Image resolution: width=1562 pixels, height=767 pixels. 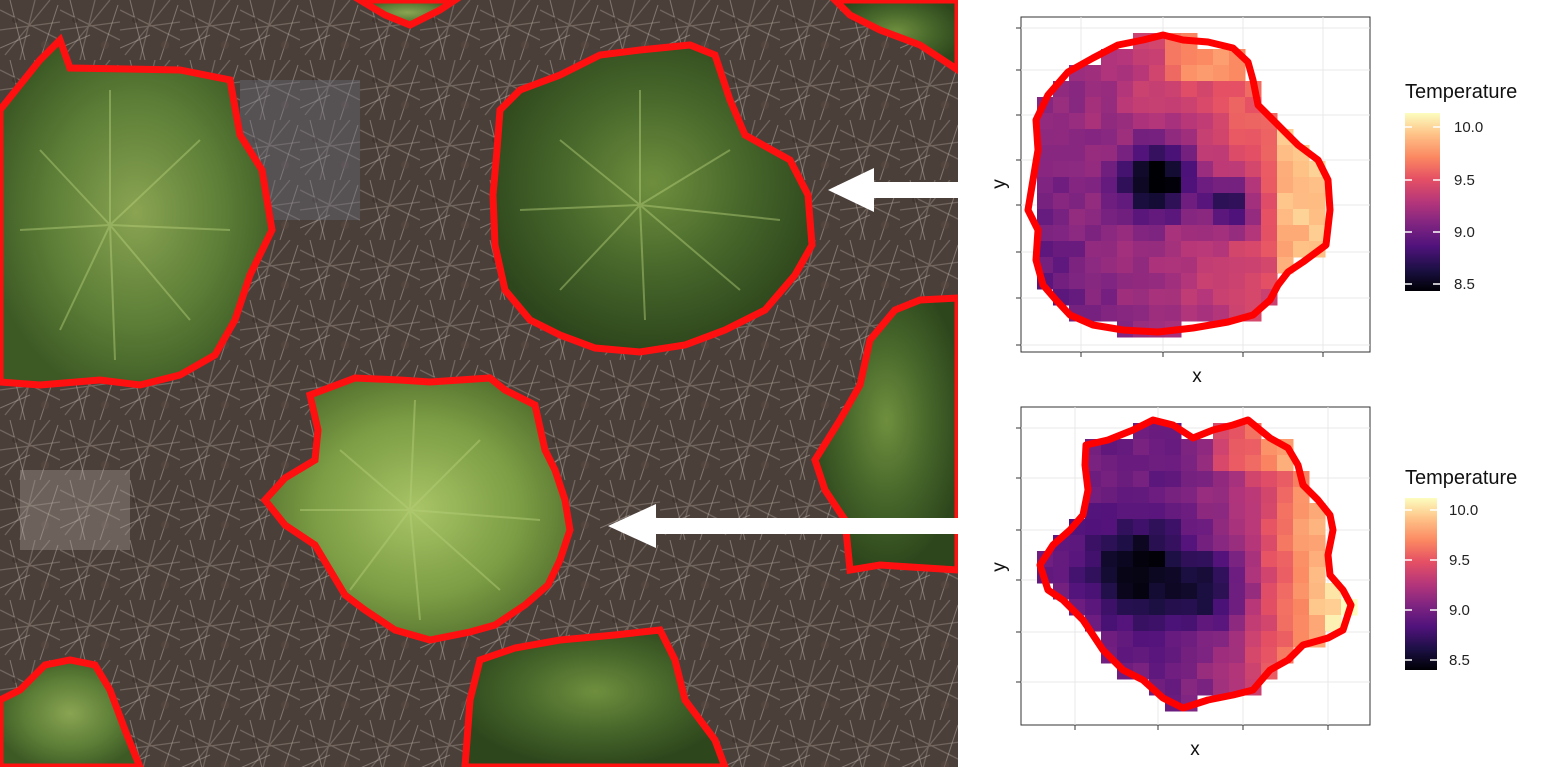 What do you see at coordinates (884, 434) in the screenshot?
I see `tree-crown-right-edge` at bounding box center [884, 434].